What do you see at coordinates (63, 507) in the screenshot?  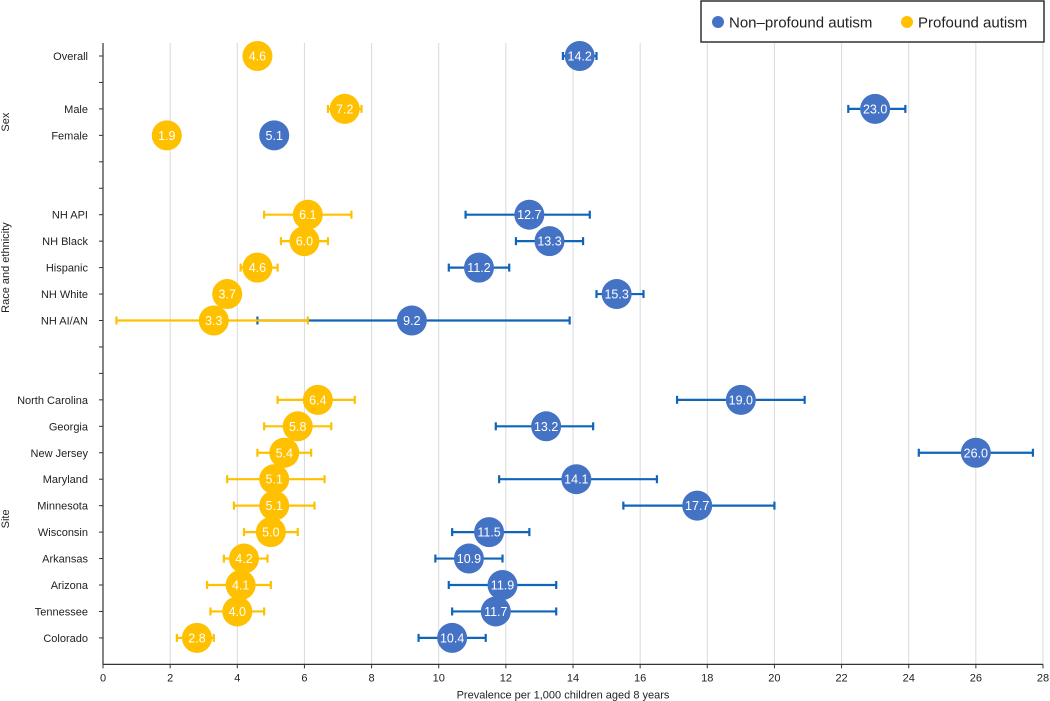 I see `category-label: Minnesota` at bounding box center [63, 507].